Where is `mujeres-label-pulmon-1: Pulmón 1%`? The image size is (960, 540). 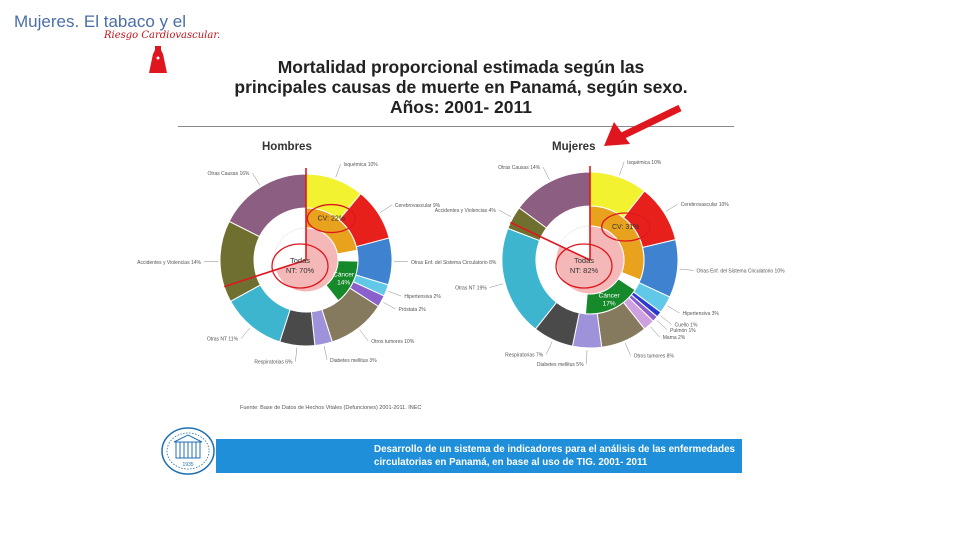 mujeres-label-pulmon-1: Pulmón 1% is located at coordinates (683, 331).